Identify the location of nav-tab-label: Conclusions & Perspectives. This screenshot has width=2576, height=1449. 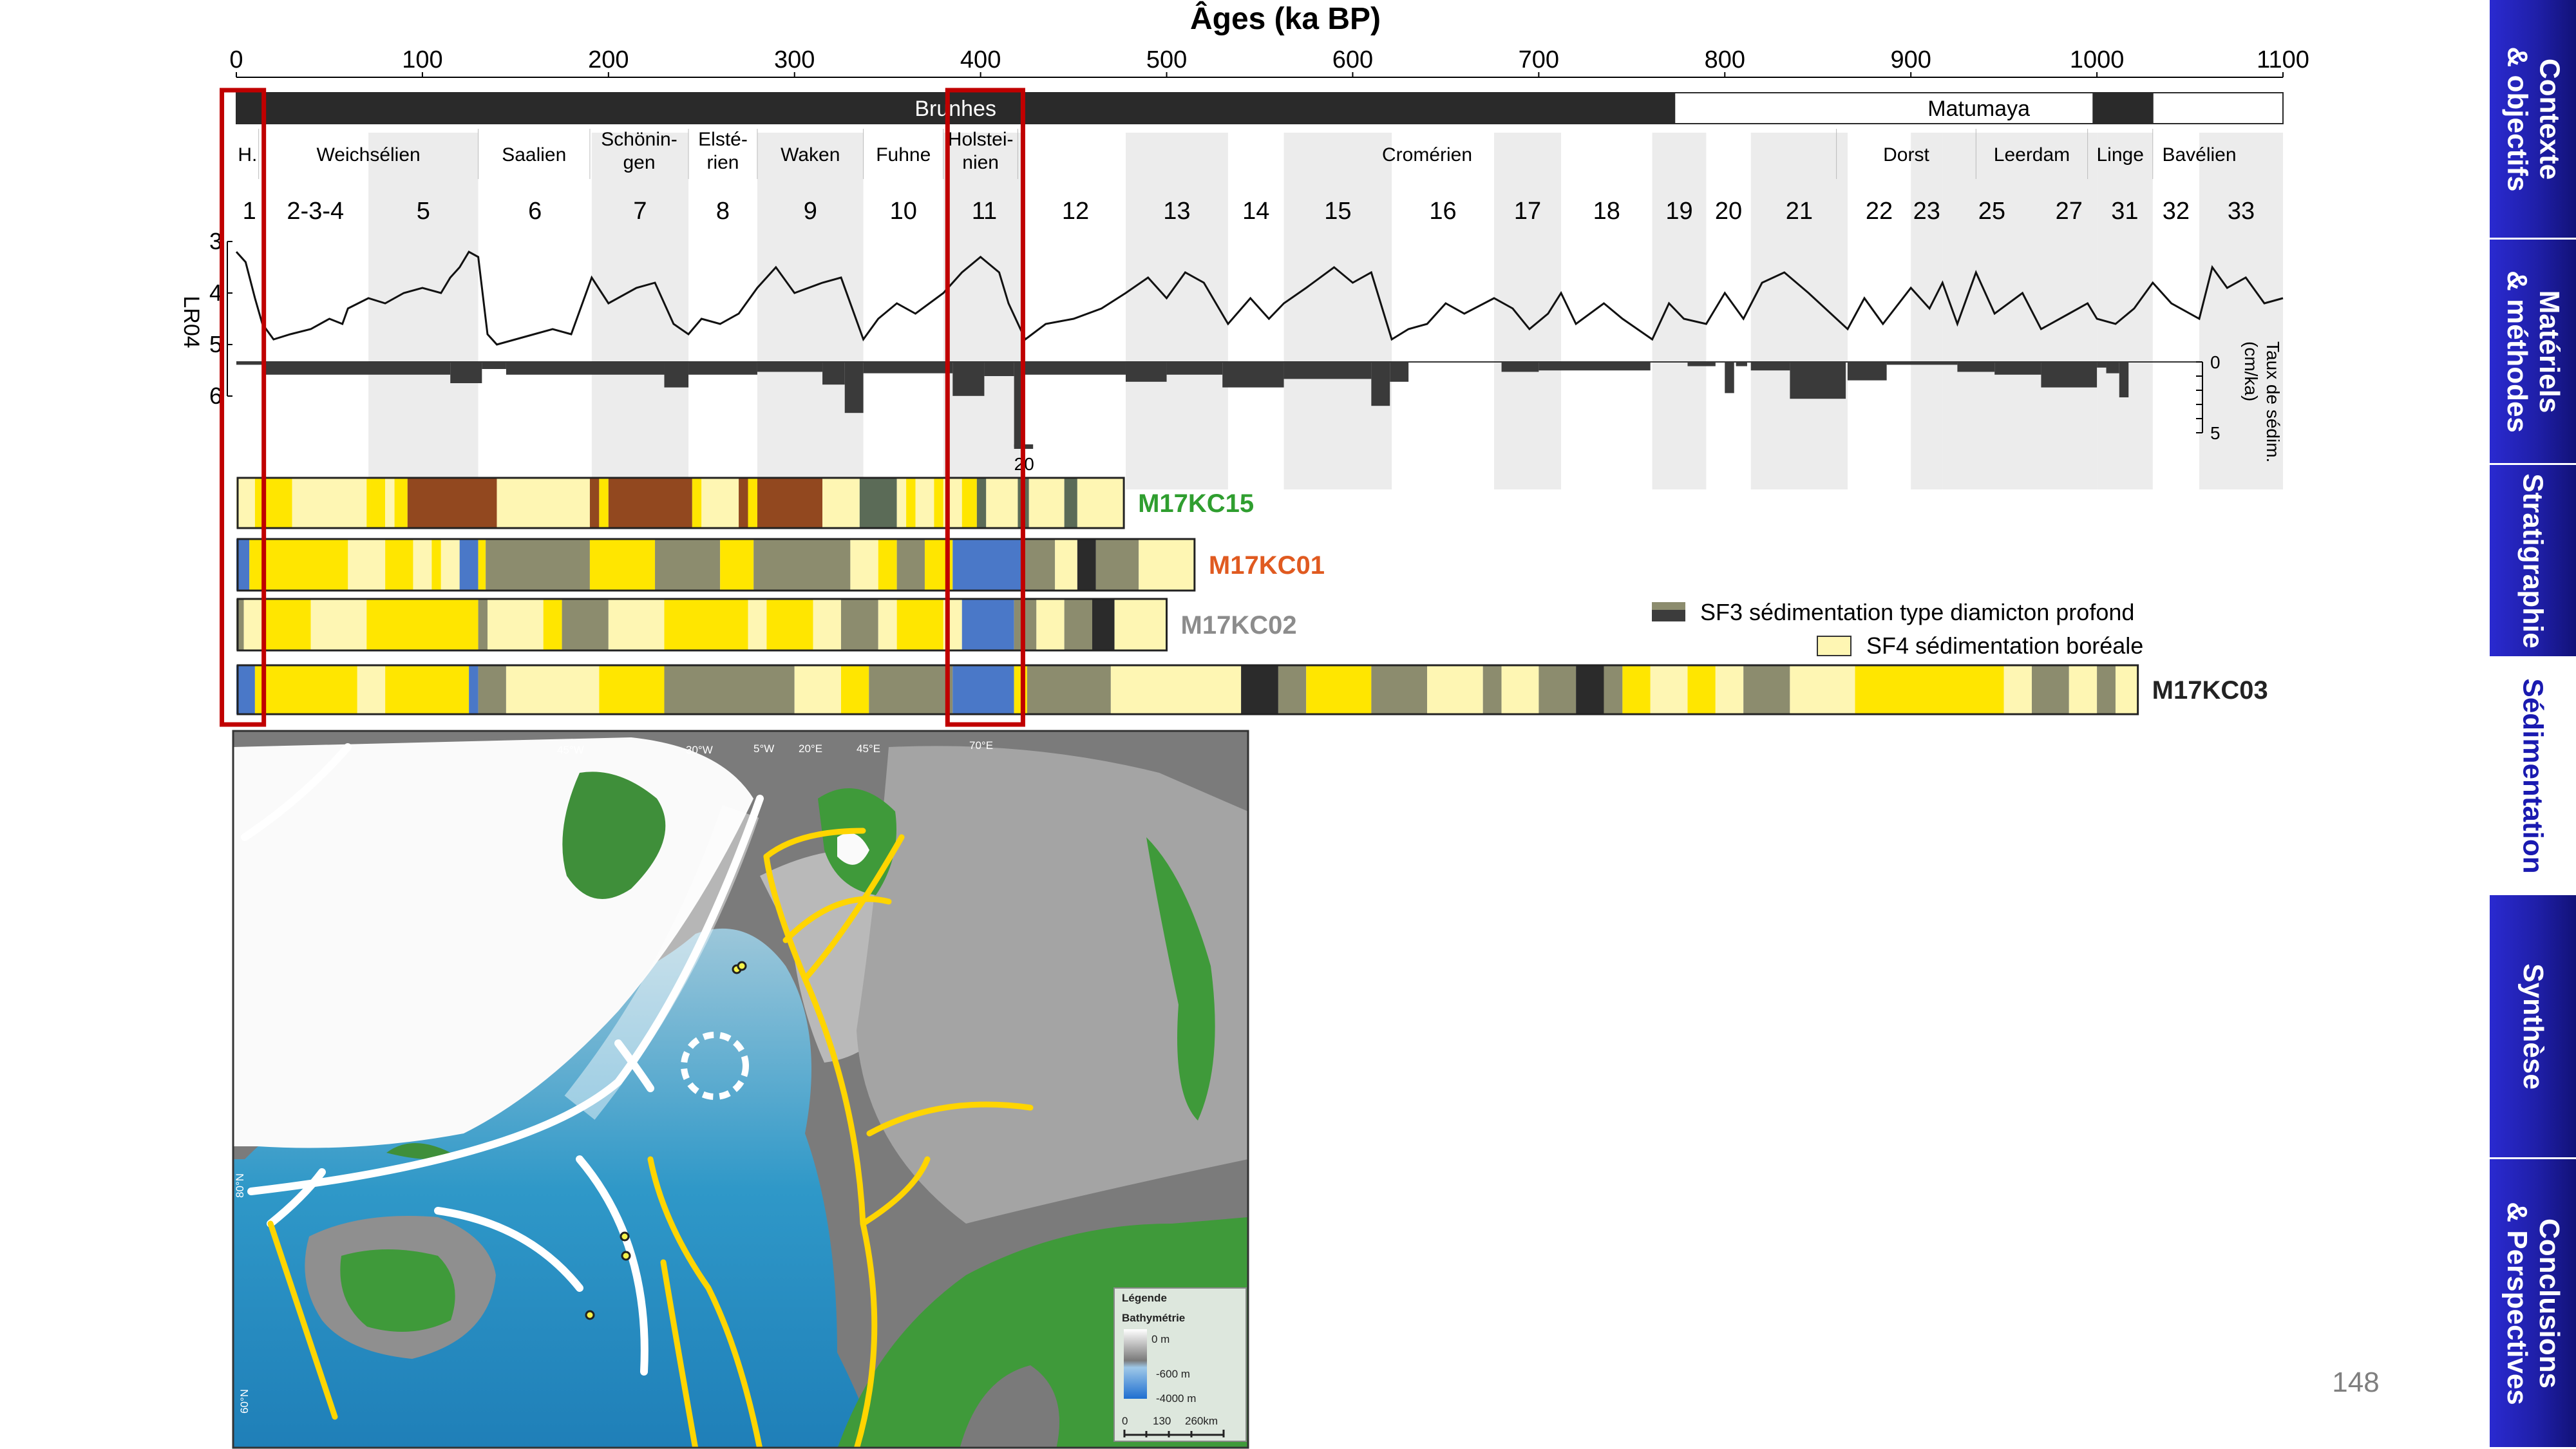
(2533, 1303).